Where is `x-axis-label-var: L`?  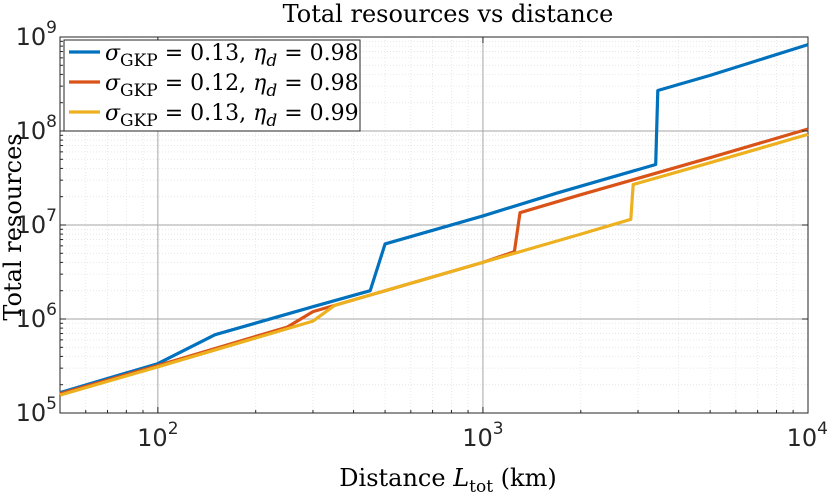
x-axis-label-var: L is located at coordinates (460, 478).